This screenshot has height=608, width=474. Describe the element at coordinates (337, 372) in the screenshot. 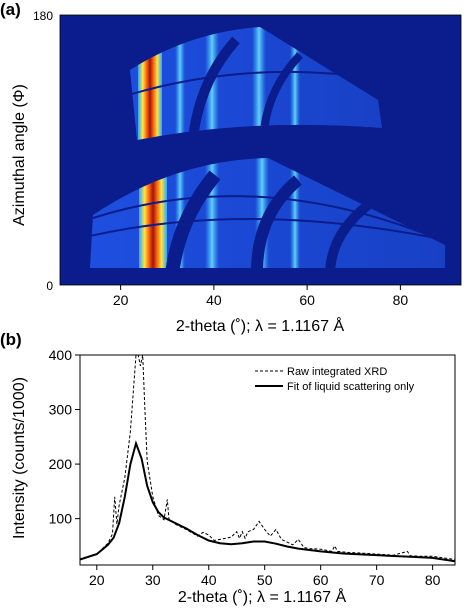

I see `legend-label-raw: Raw integrated XRD` at that location.